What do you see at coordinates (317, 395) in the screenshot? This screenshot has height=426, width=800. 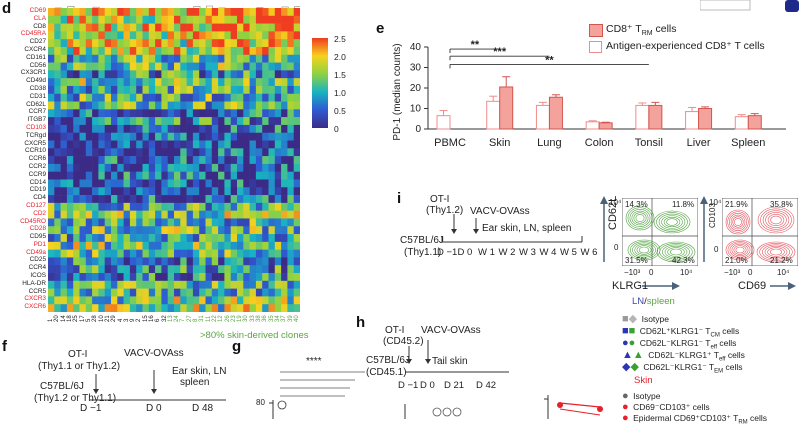 I see `g-partial-plot` at bounding box center [317, 395].